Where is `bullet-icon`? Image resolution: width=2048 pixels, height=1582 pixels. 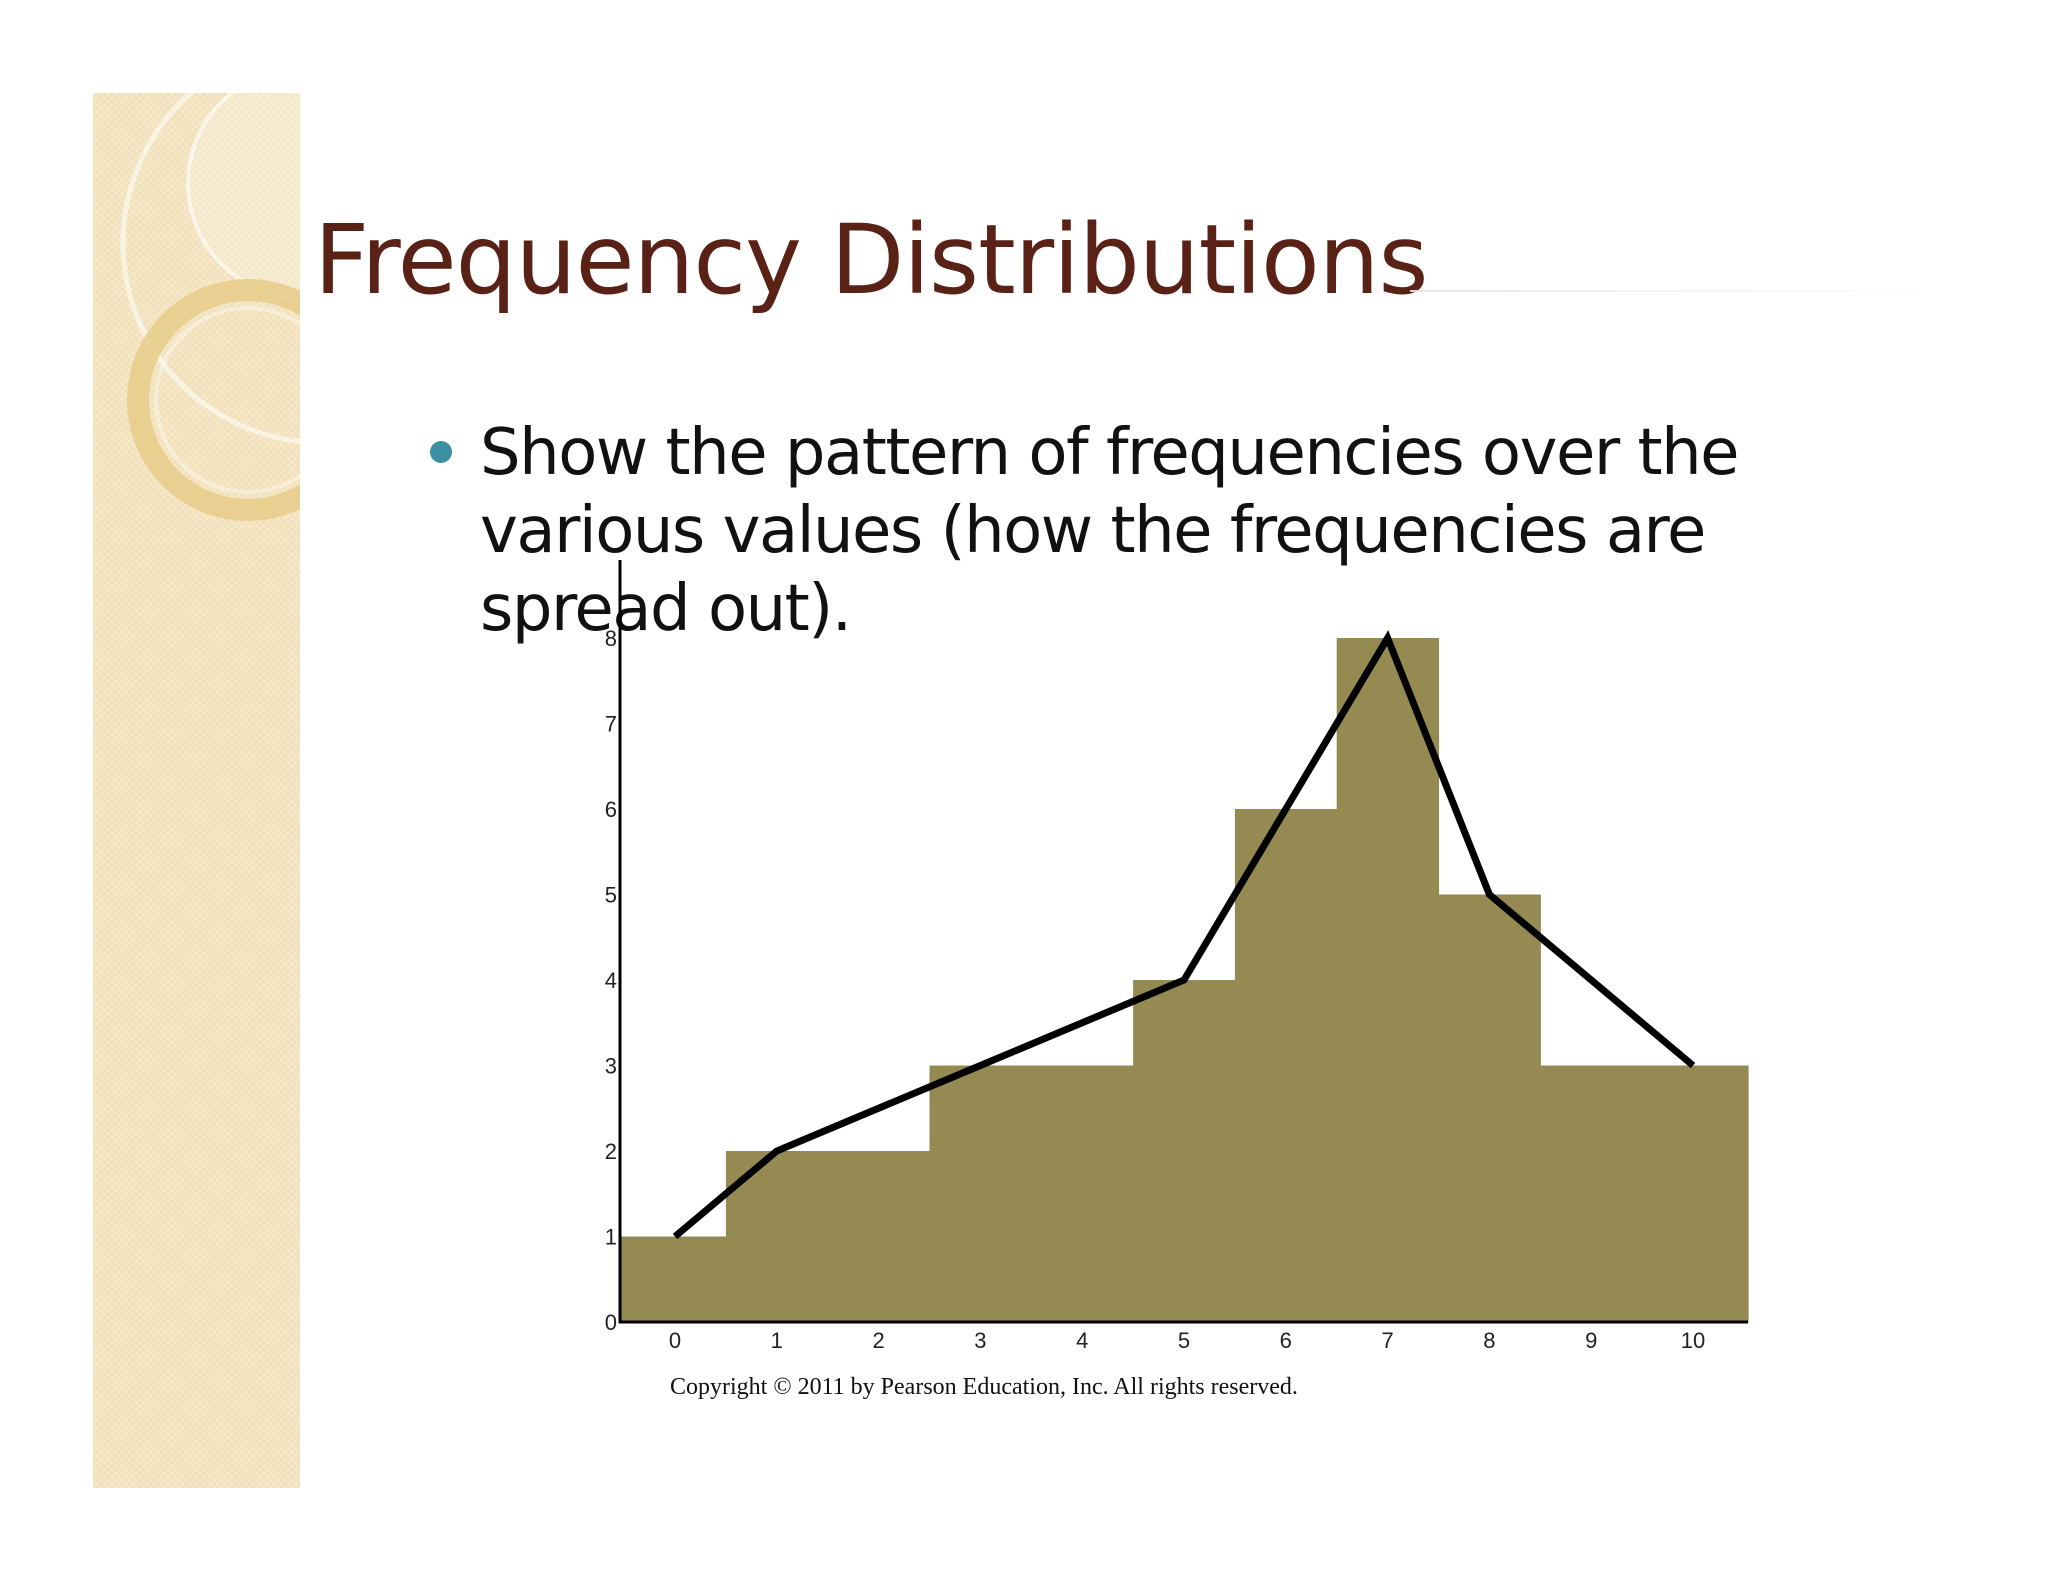 bullet-icon is located at coordinates (441, 452).